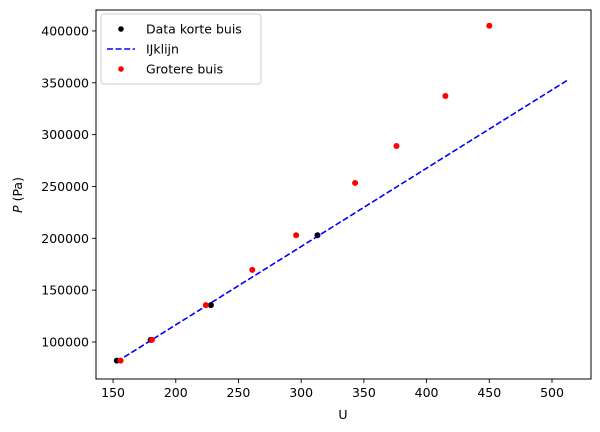 This screenshot has height=432, width=600. What do you see at coordinates (427, 392) in the screenshot?
I see `x-tick-label: 400` at bounding box center [427, 392].